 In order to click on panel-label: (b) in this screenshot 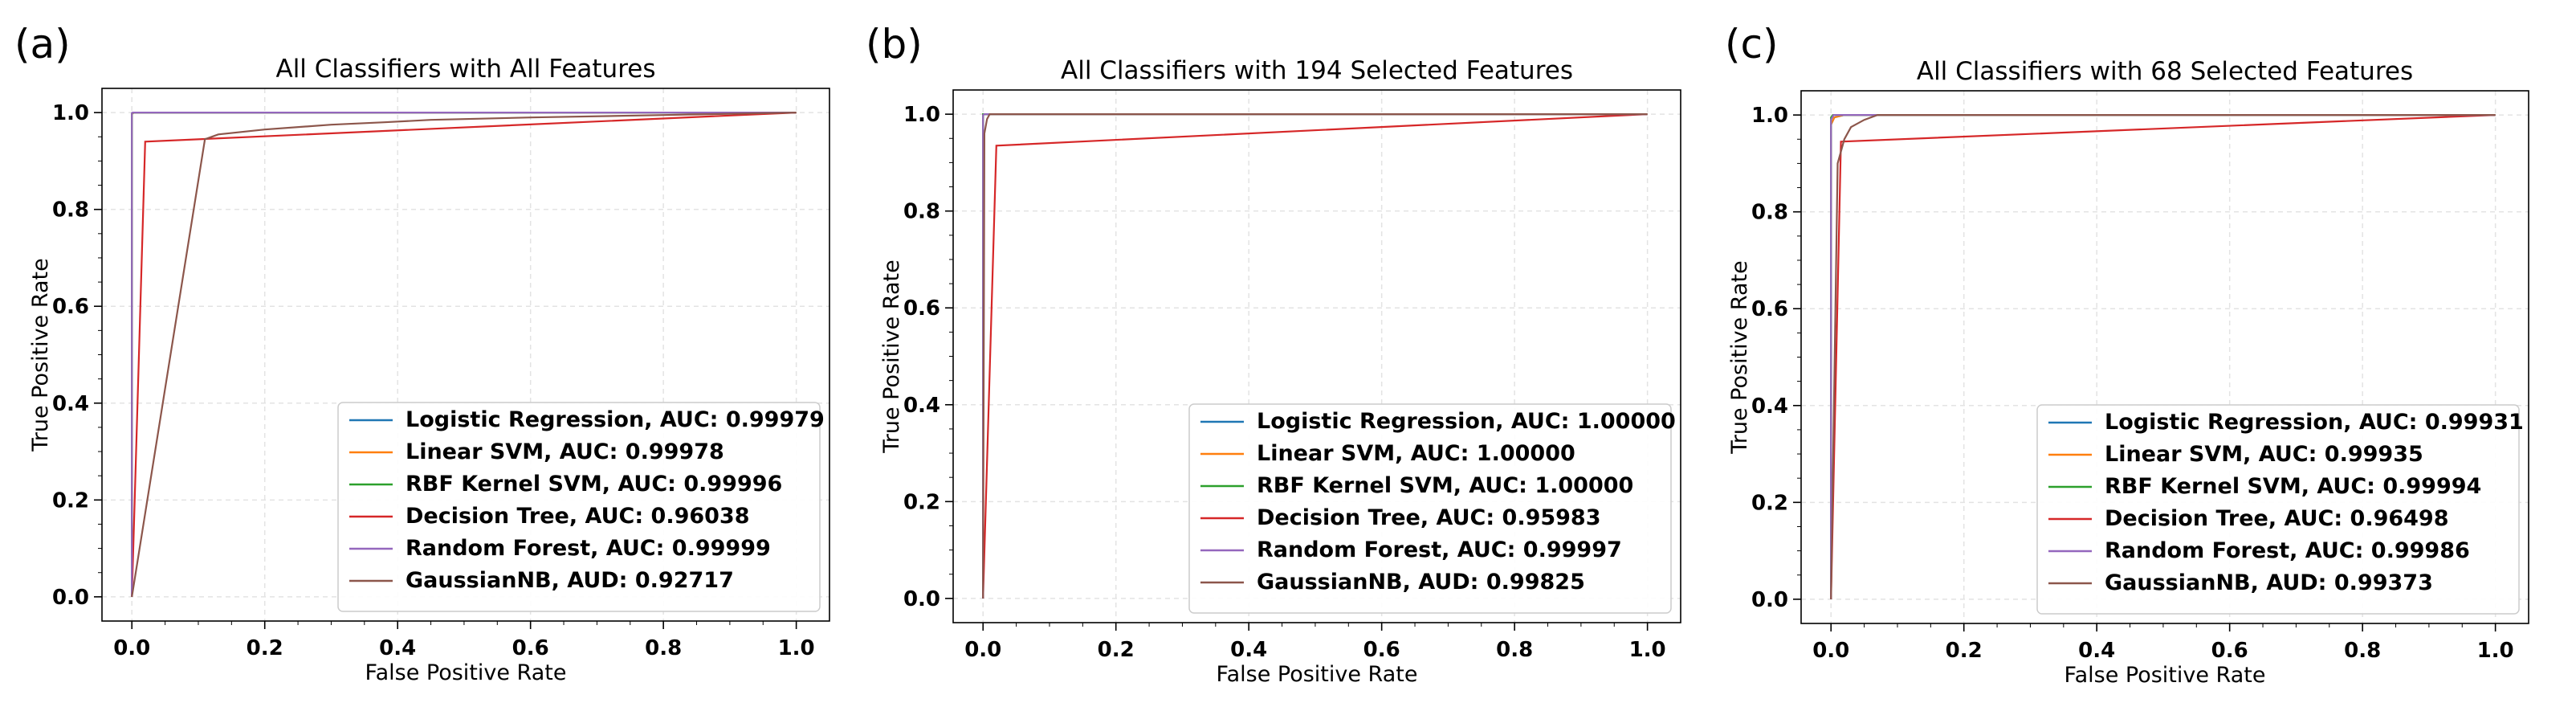, I will do `click(894, 44)`.